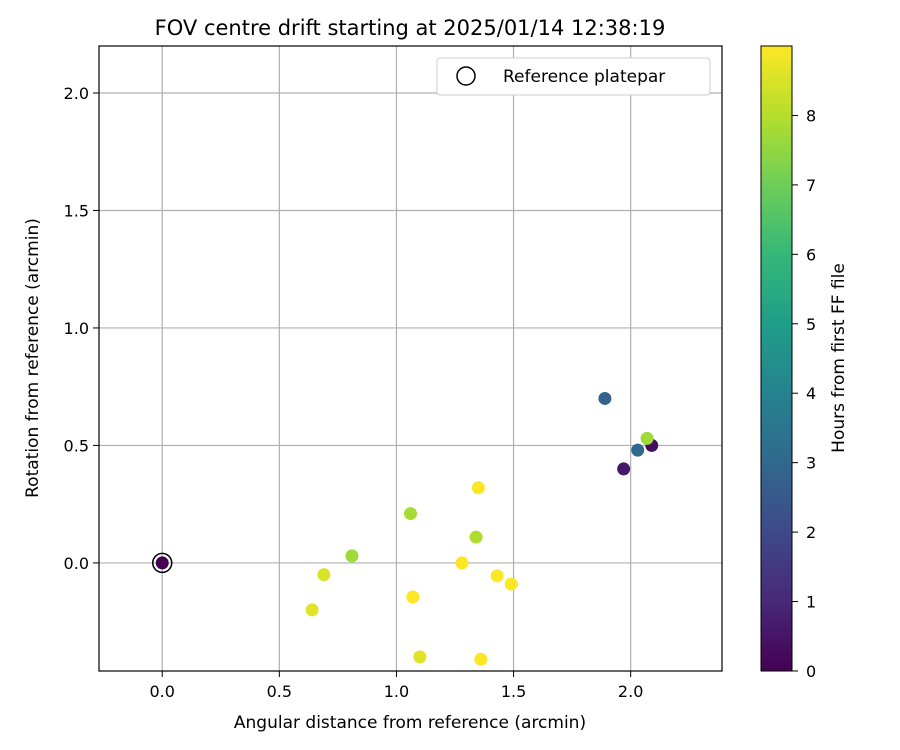  Describe the element at coordinates (811, 254) in the screenshot. I see `colorbar-tick-label: 6` at that location.